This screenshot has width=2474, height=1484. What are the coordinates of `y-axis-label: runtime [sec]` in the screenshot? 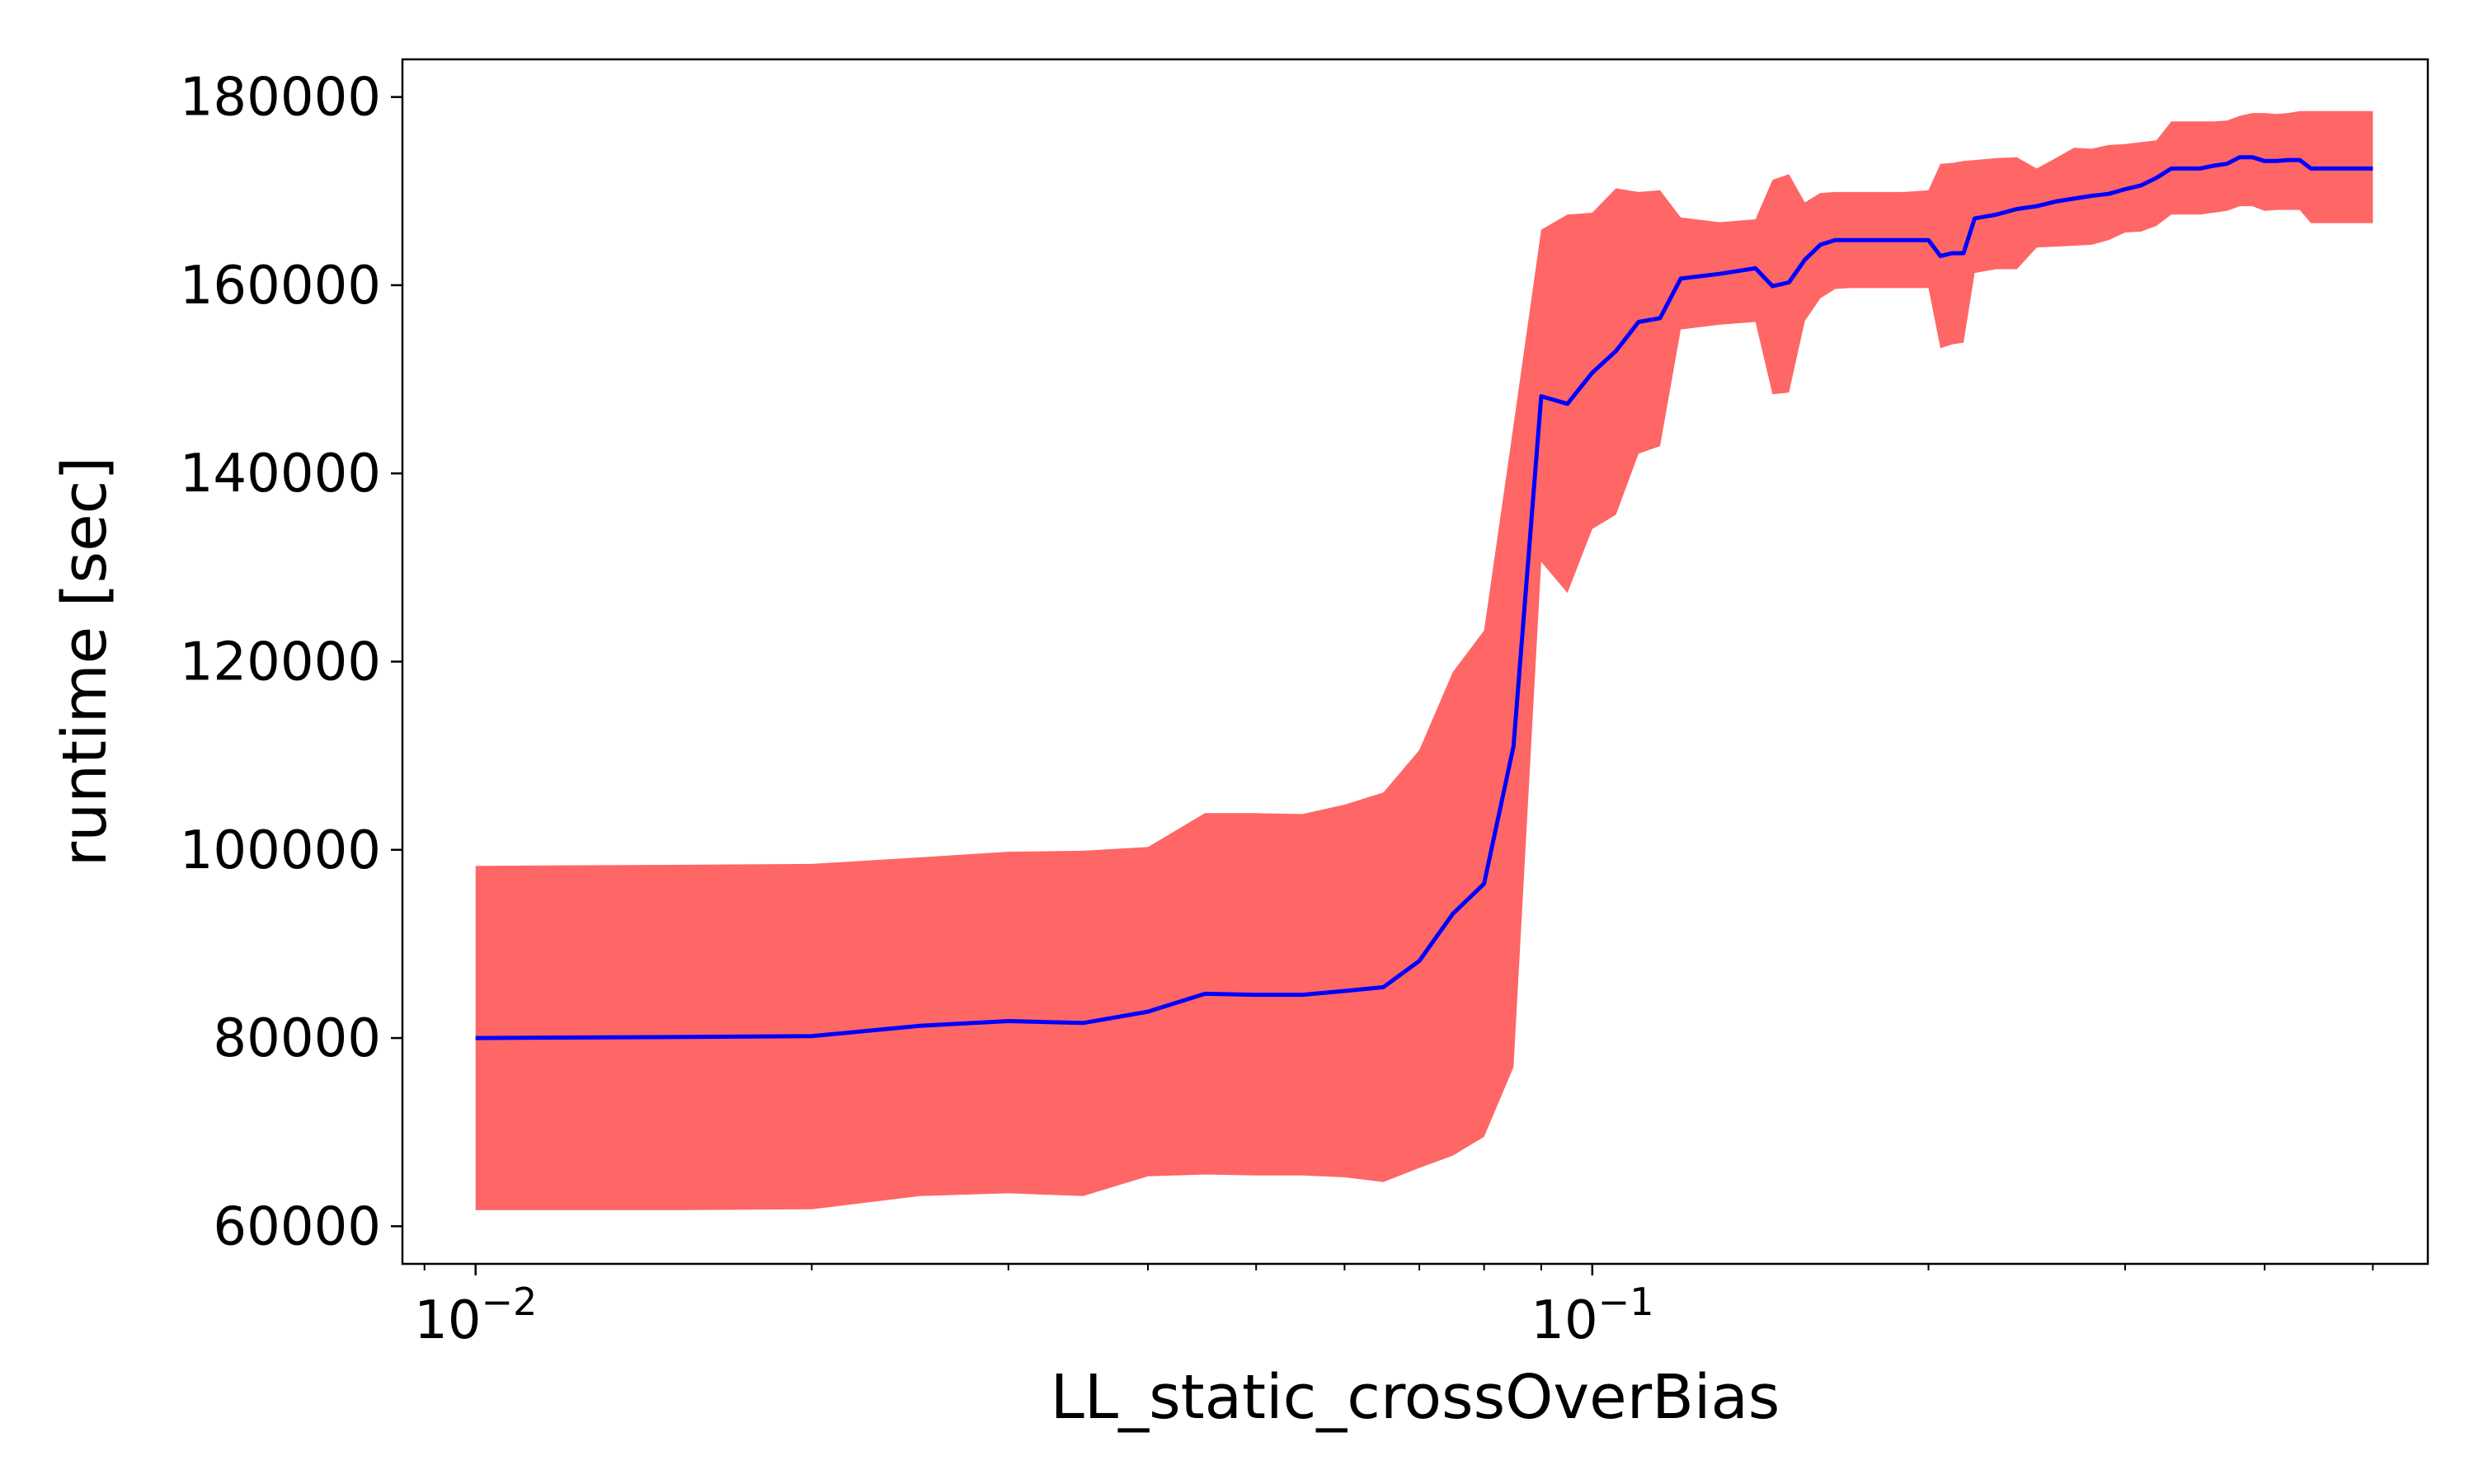 It's located at (84, 661).